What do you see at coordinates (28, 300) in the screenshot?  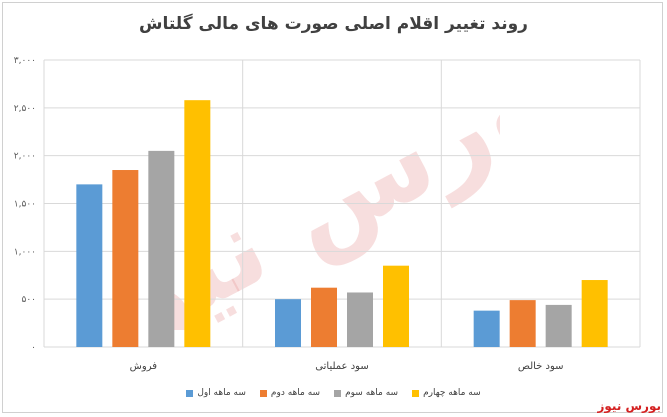 I see `y-tick-label: ۵۰۰` at bounding box center [28, 300].